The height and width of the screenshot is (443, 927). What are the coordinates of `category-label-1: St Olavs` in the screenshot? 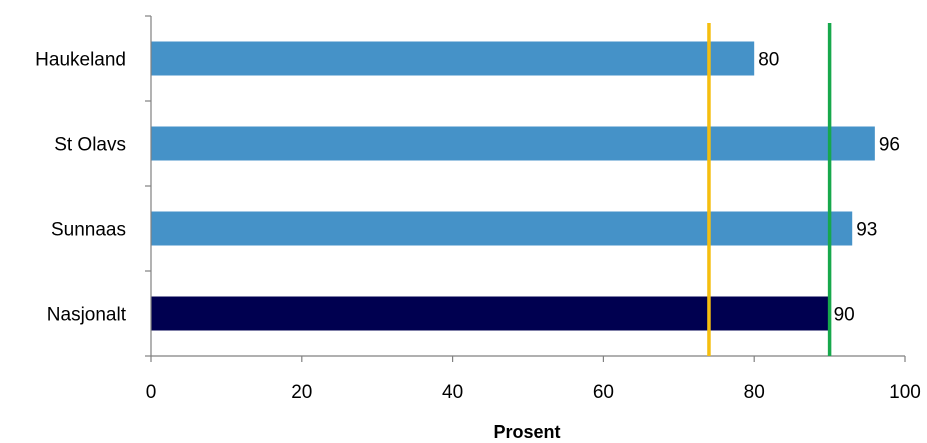 It's located at (90, 145).